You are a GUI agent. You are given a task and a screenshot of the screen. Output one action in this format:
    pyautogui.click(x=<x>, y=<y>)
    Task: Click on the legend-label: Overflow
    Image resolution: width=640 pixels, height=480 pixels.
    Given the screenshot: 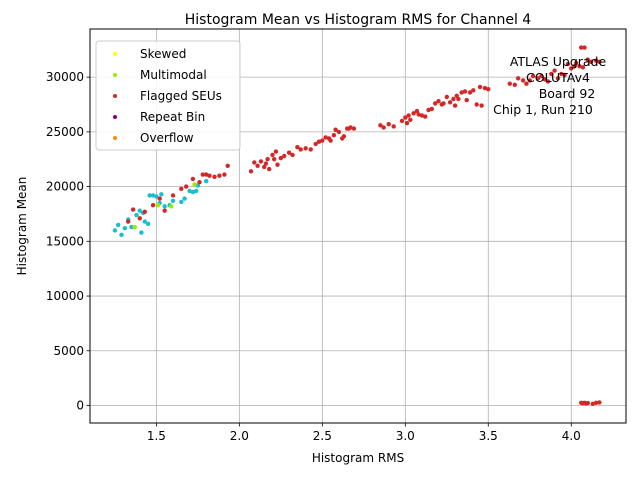 What is the action you would take?
    pyautogui.click(x=167, y=138)
    